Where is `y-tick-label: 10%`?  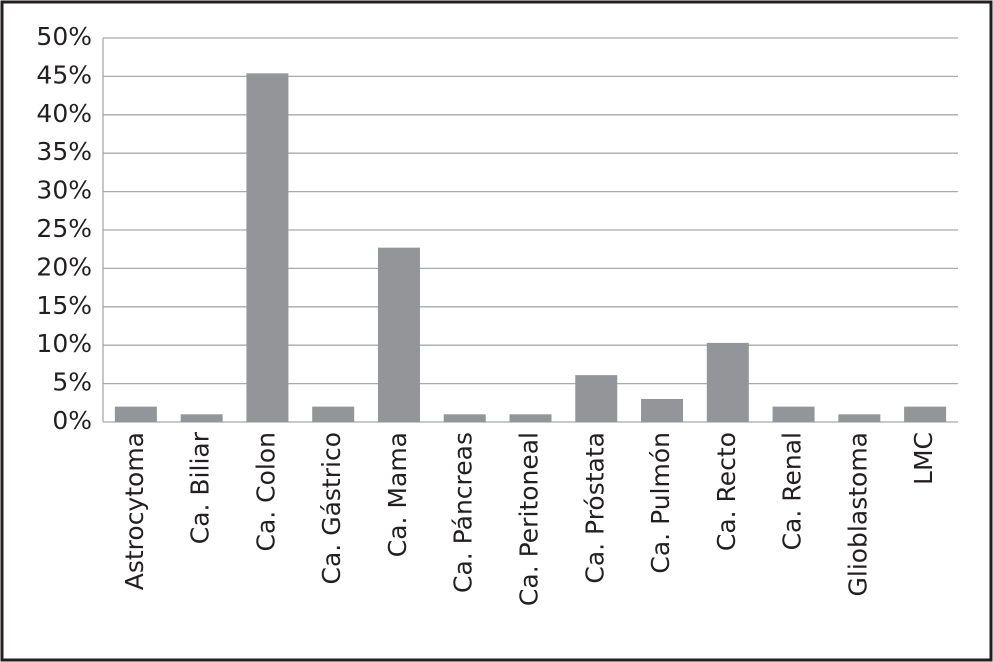
y-tick-label: 10% is located at coordinates (64, 343).